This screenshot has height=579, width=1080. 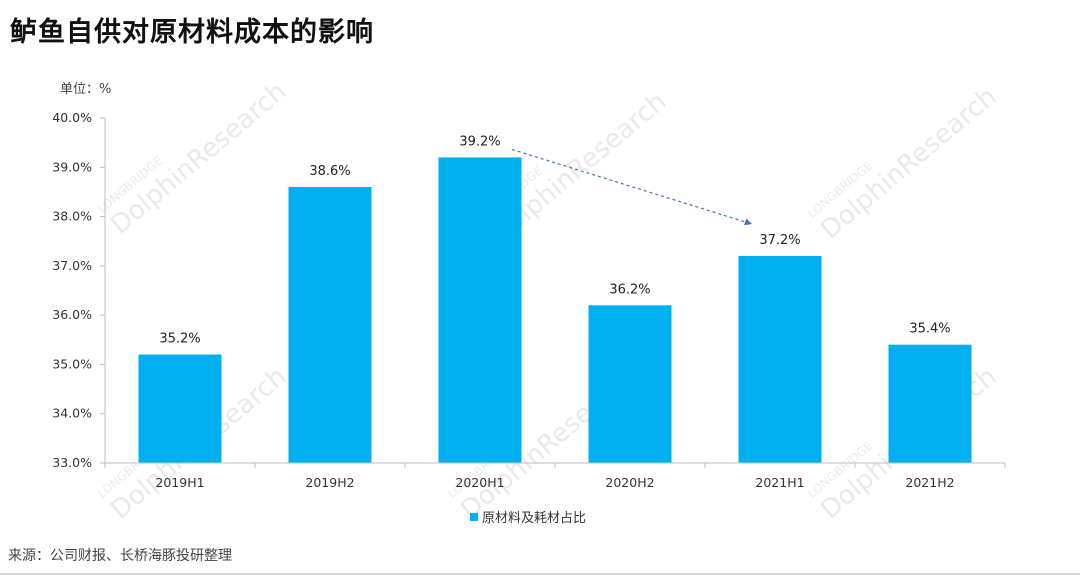 I want to click on x-axis: 2019H1 2019H2 2020H1 2020H2 2021H1 2021H2, so click(x=555, y=476).